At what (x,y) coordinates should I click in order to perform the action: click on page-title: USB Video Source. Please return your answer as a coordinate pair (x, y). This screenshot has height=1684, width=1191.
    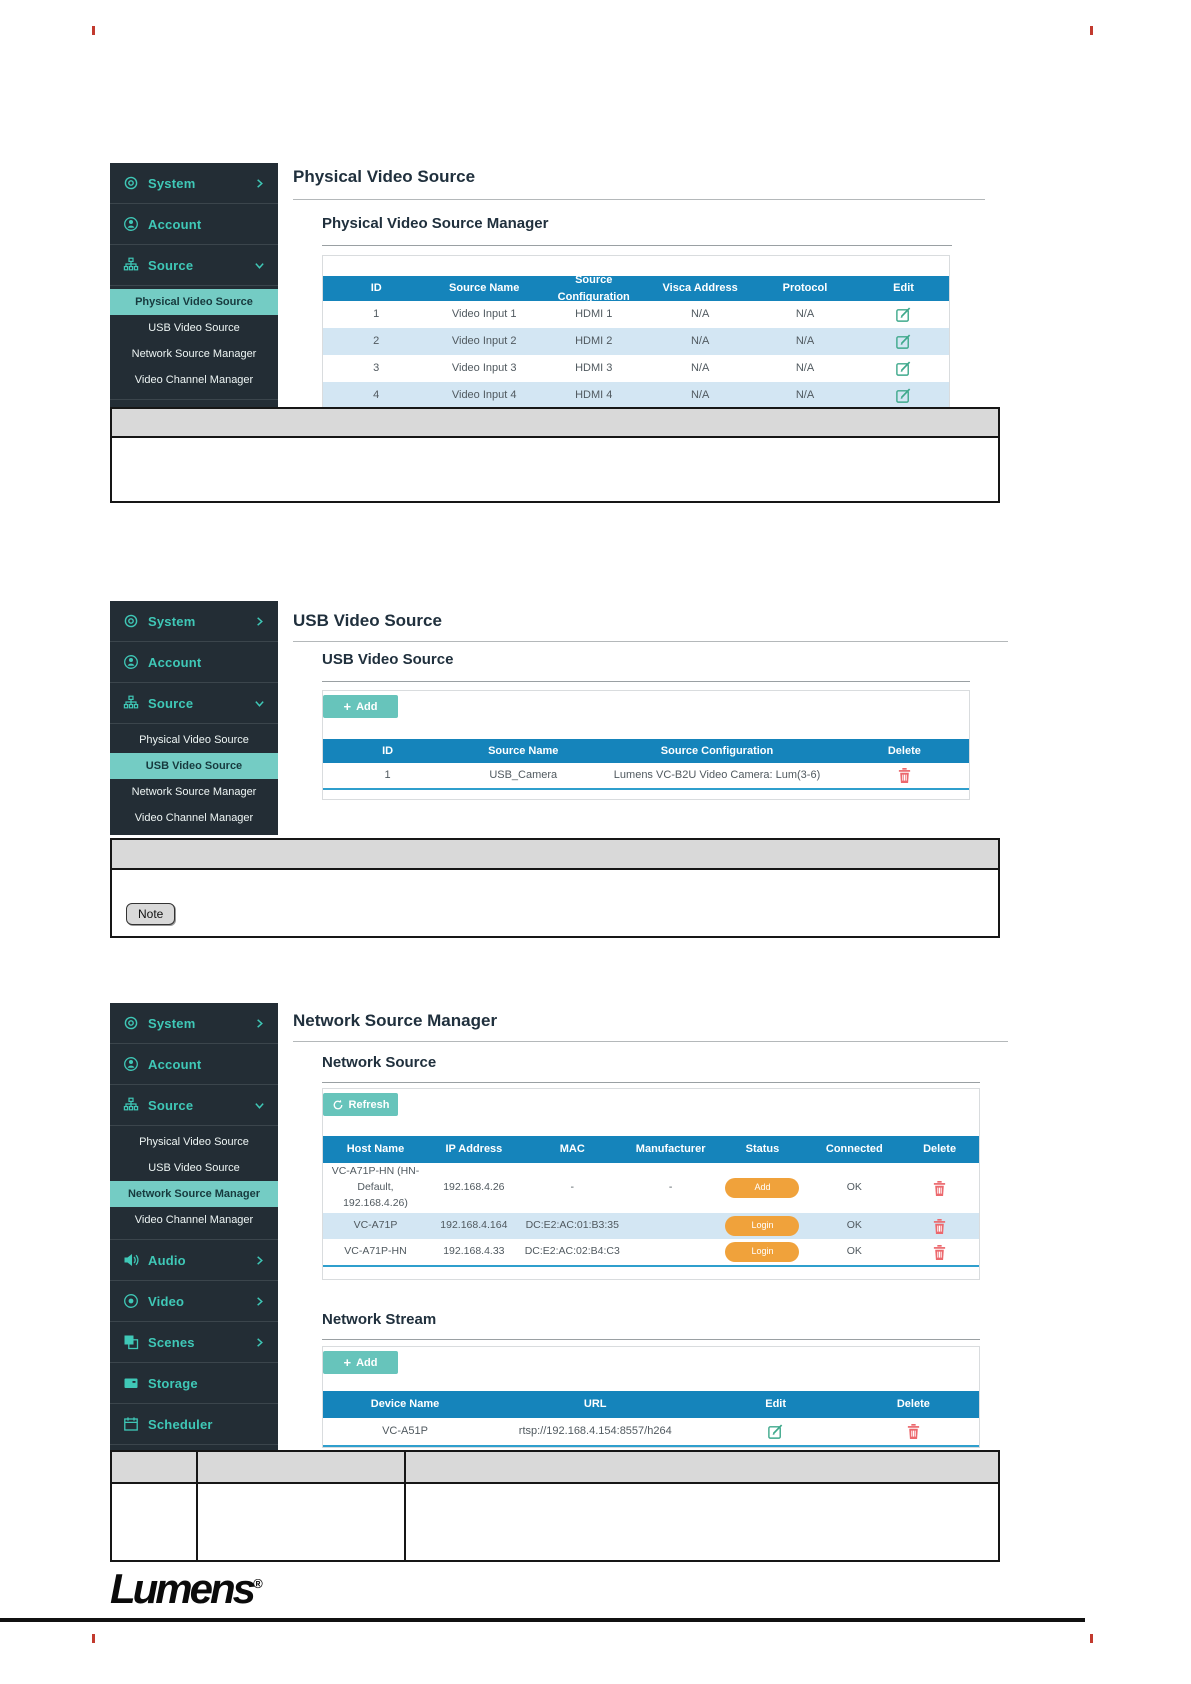
    Looking at the image, I should click on (367, 620).